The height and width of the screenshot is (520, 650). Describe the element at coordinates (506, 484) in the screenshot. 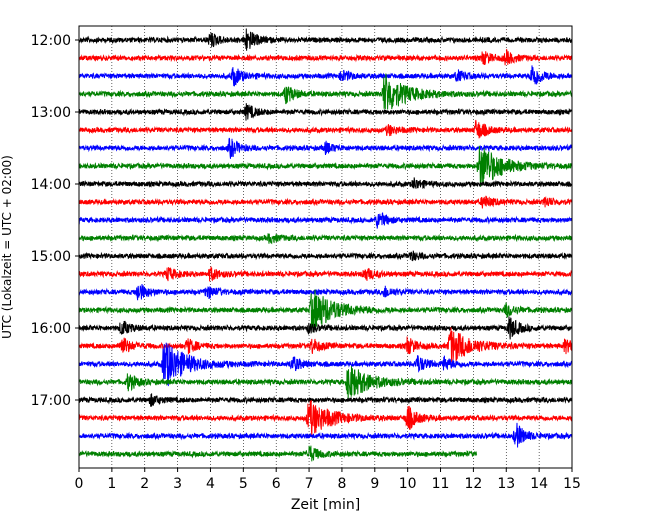

I see `x-tick-label: 13` at that location.